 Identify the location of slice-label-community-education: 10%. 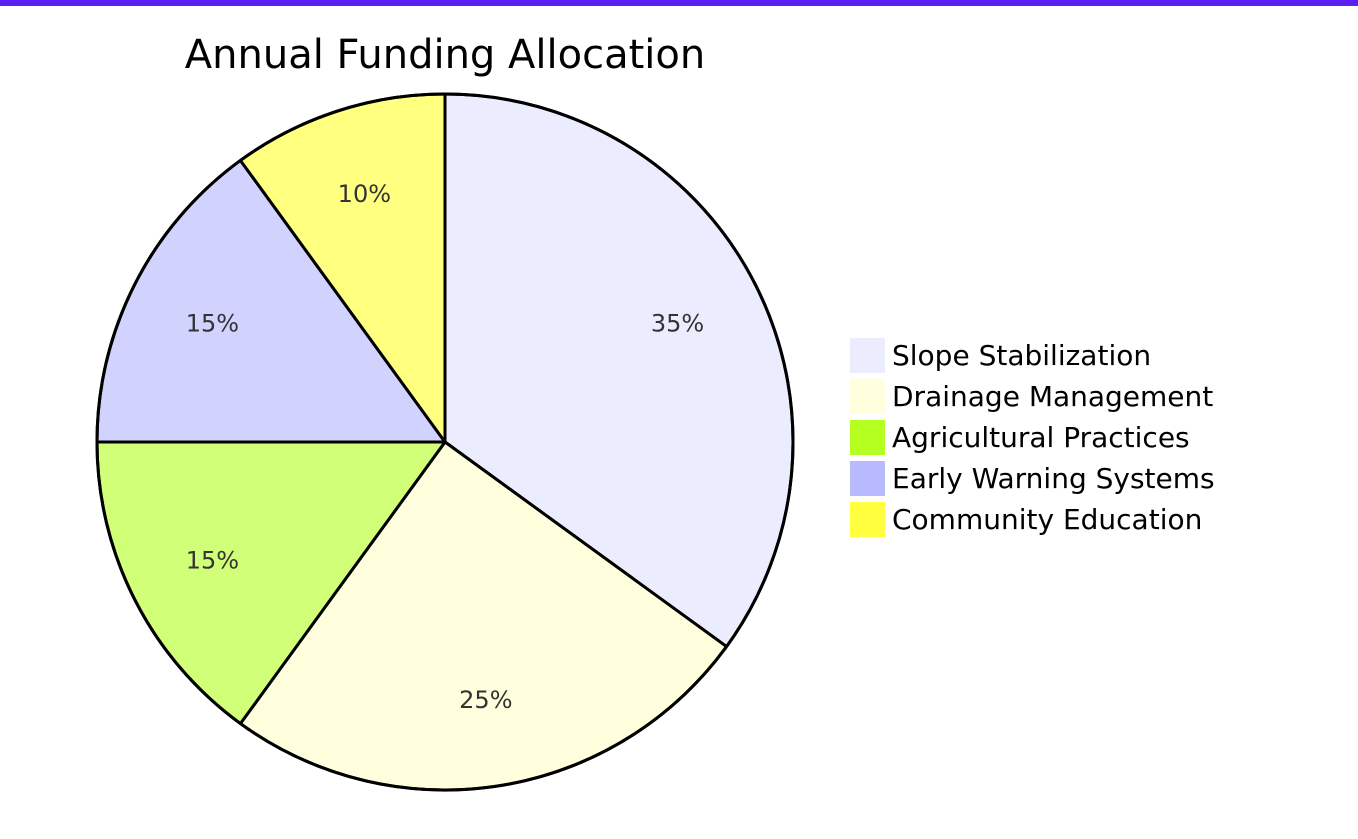
(364, 194).